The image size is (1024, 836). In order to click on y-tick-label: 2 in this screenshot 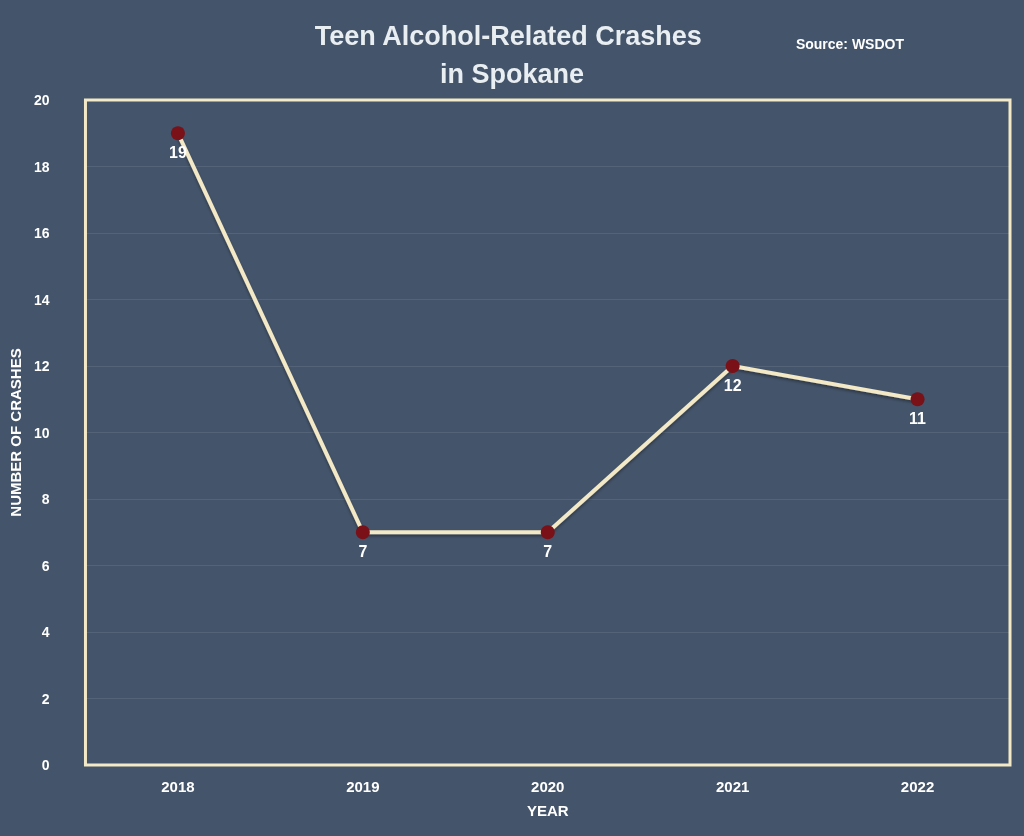, I will do `click(45, 698)`.